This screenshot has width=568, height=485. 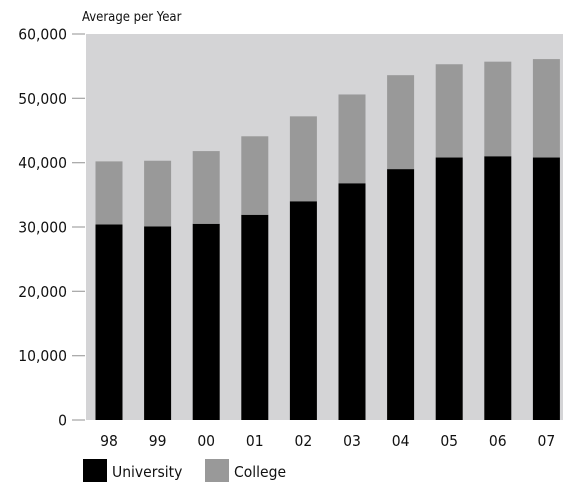 I want to click on y-tick-label: 30,000, so click(x=42, y=228).